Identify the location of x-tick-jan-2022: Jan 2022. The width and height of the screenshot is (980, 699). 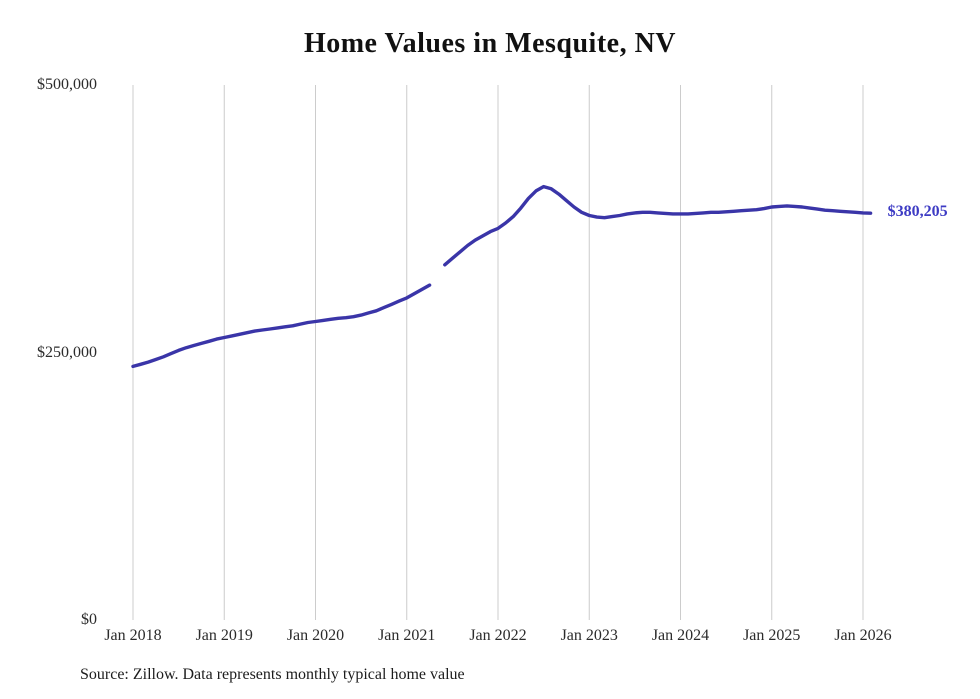
(498, 635).